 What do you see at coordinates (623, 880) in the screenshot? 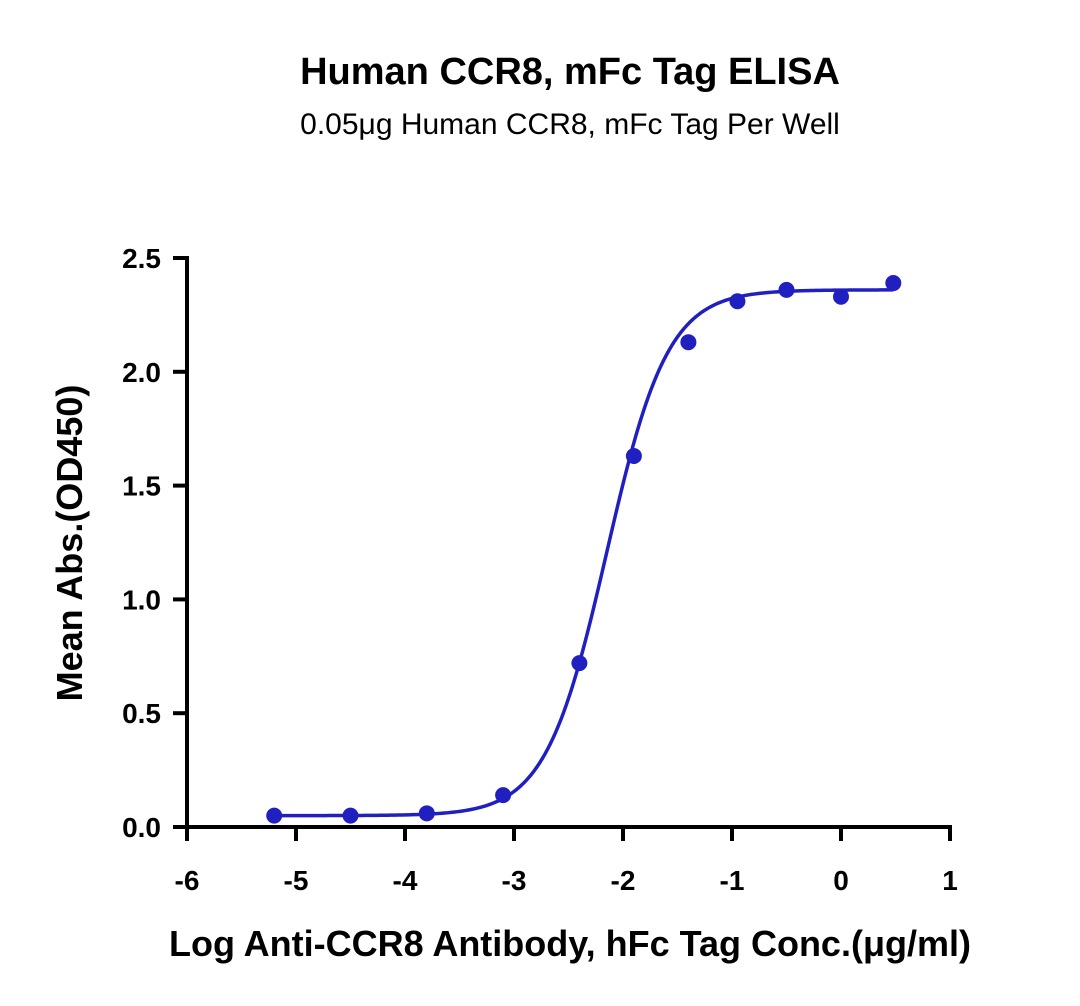
I see `x-tick-label: -2` at bounding box center [623, 880].